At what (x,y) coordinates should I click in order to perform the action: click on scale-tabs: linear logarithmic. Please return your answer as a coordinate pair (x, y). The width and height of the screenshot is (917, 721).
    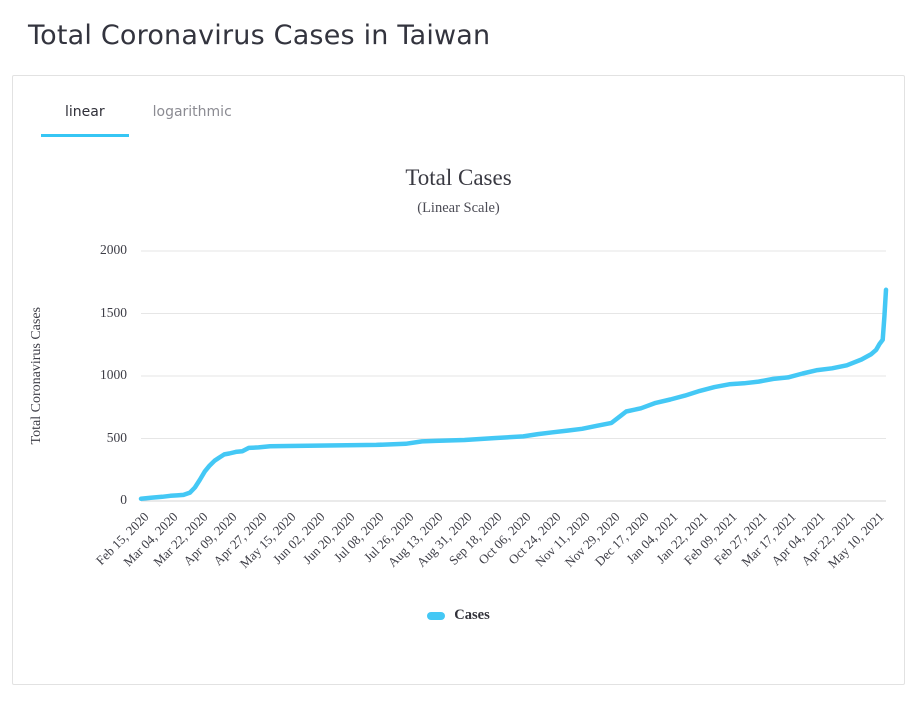
    Looking at the image, I should click on (469, 114).